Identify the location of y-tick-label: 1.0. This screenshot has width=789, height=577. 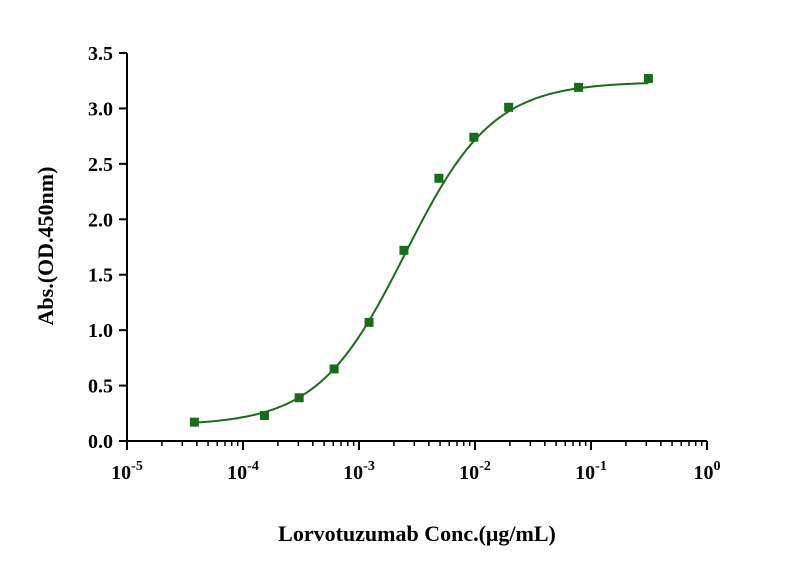
(100, 331).